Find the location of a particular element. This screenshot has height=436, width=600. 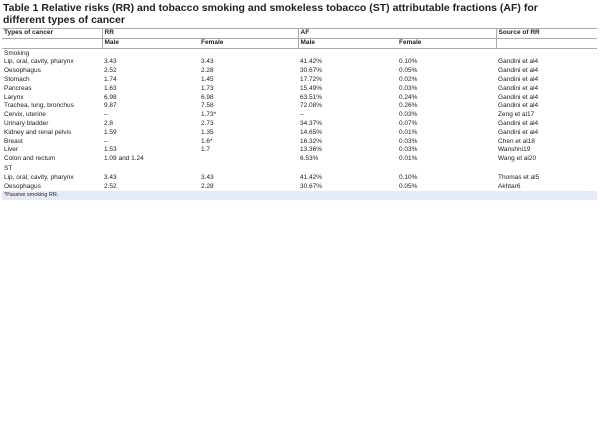

cell: 0.24% is located at coordinates (408, 97).